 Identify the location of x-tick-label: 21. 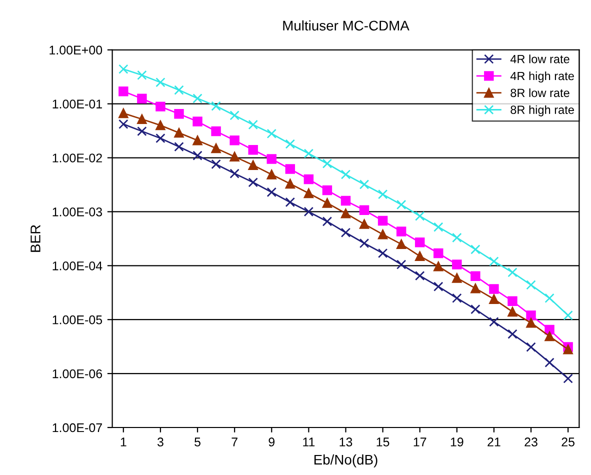
(494, 442).